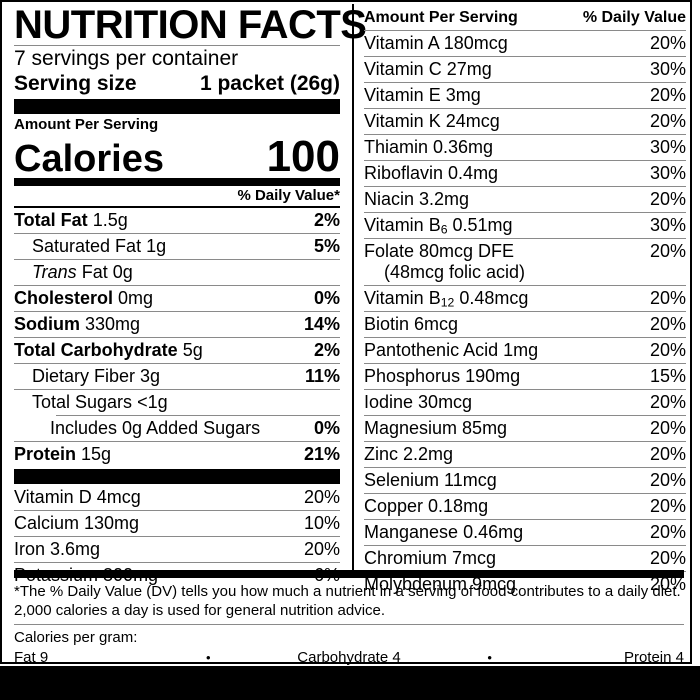 The height and width of the screenshot is (700, 700). What do you see at coordinates (438, 226) in the screenshot?
I see `micronutrient-name: Vitamin B6 0.51mg` at bounding box center [438, 226].